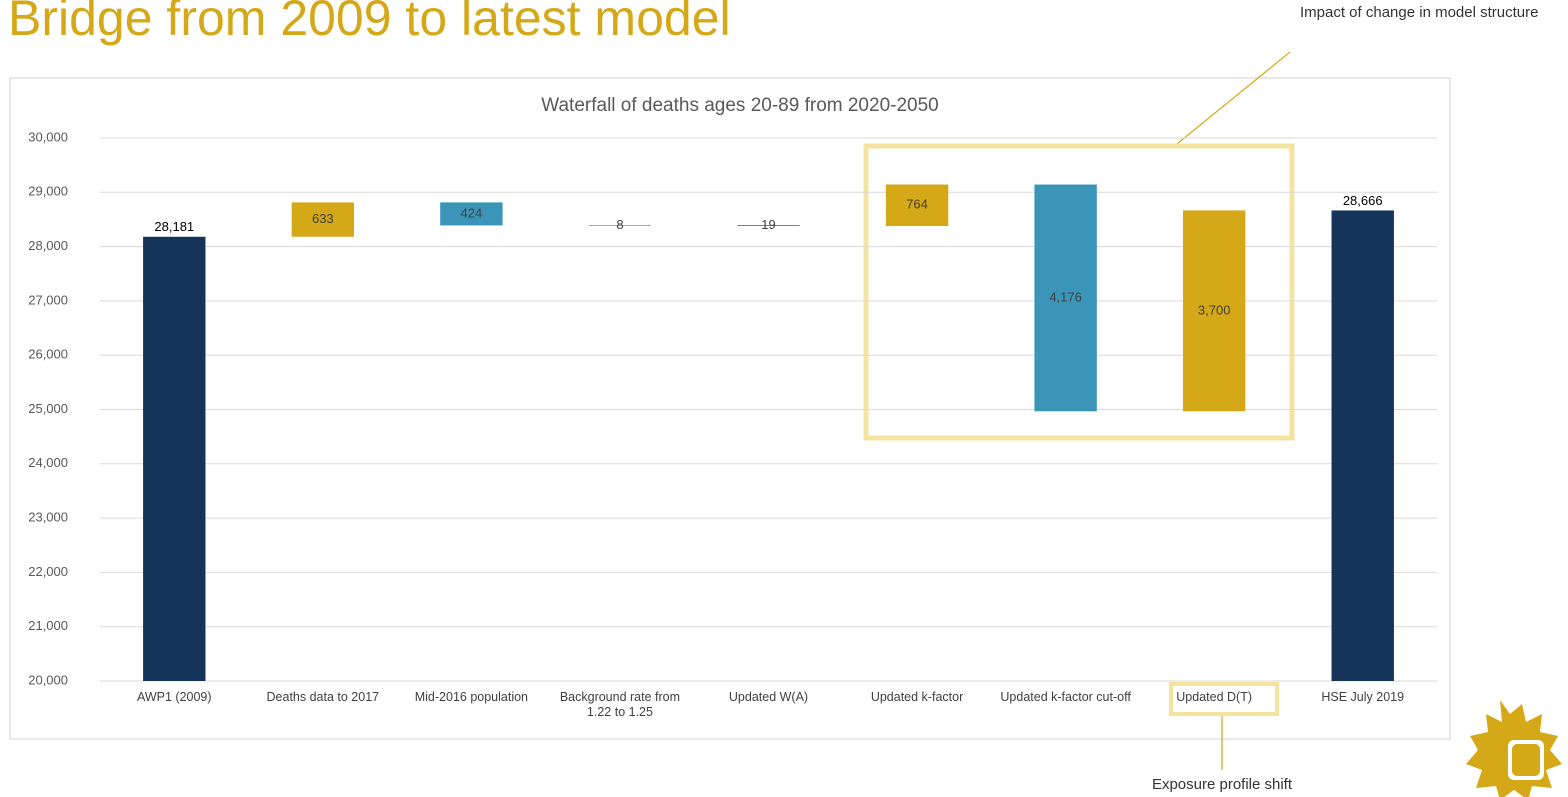 The image size is (1568, 797). What do you see at coordinates (1363, 697) in the screenshot?
I see `x-tick-label: HSE July 2019` at bounding box center [1363, 697].